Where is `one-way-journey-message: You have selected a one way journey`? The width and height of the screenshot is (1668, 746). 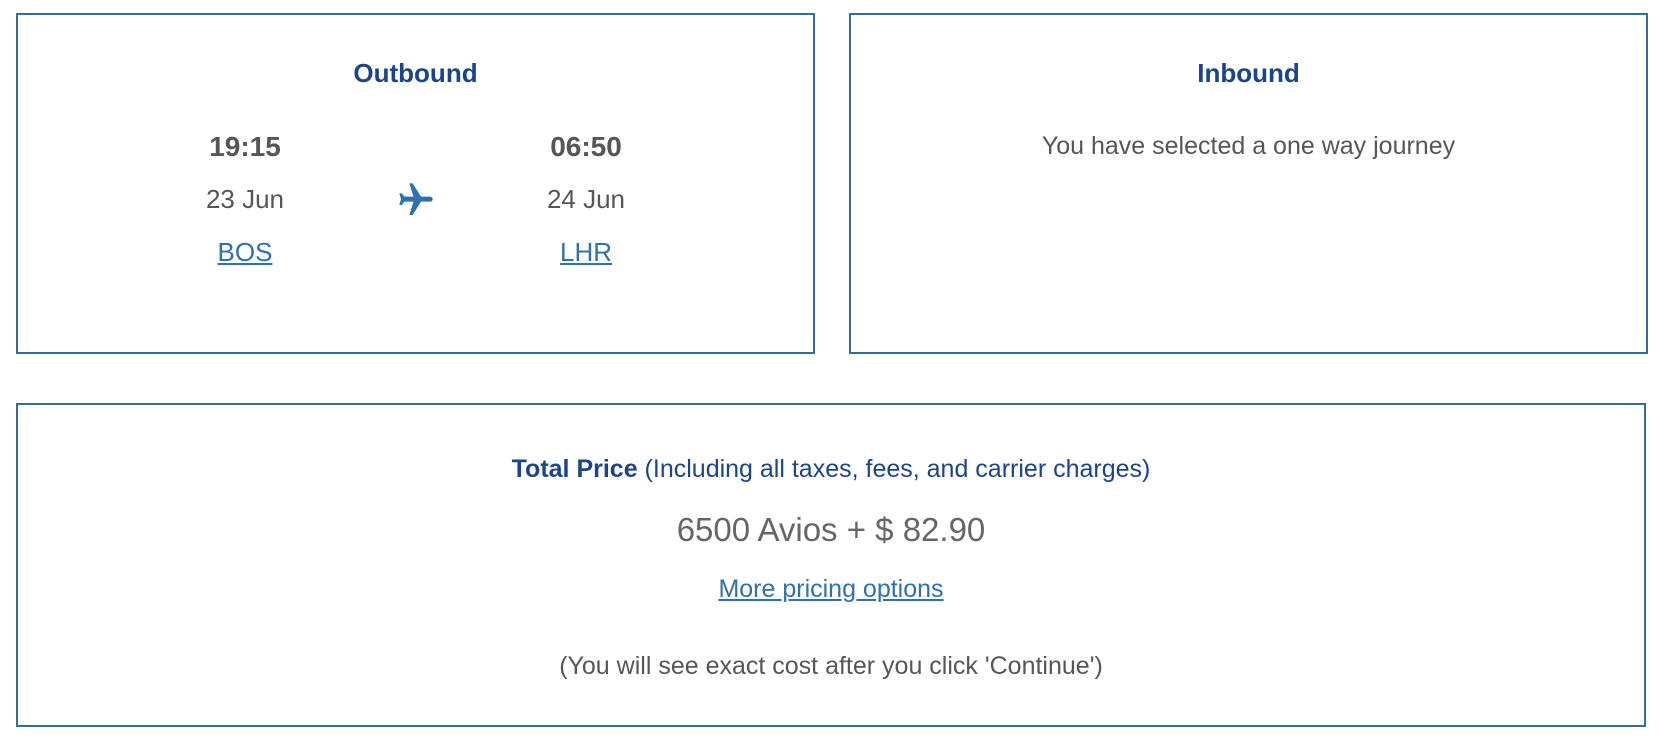
one-way-journey-message: You have selected a one way journey is located at coordinates (1248, 146).